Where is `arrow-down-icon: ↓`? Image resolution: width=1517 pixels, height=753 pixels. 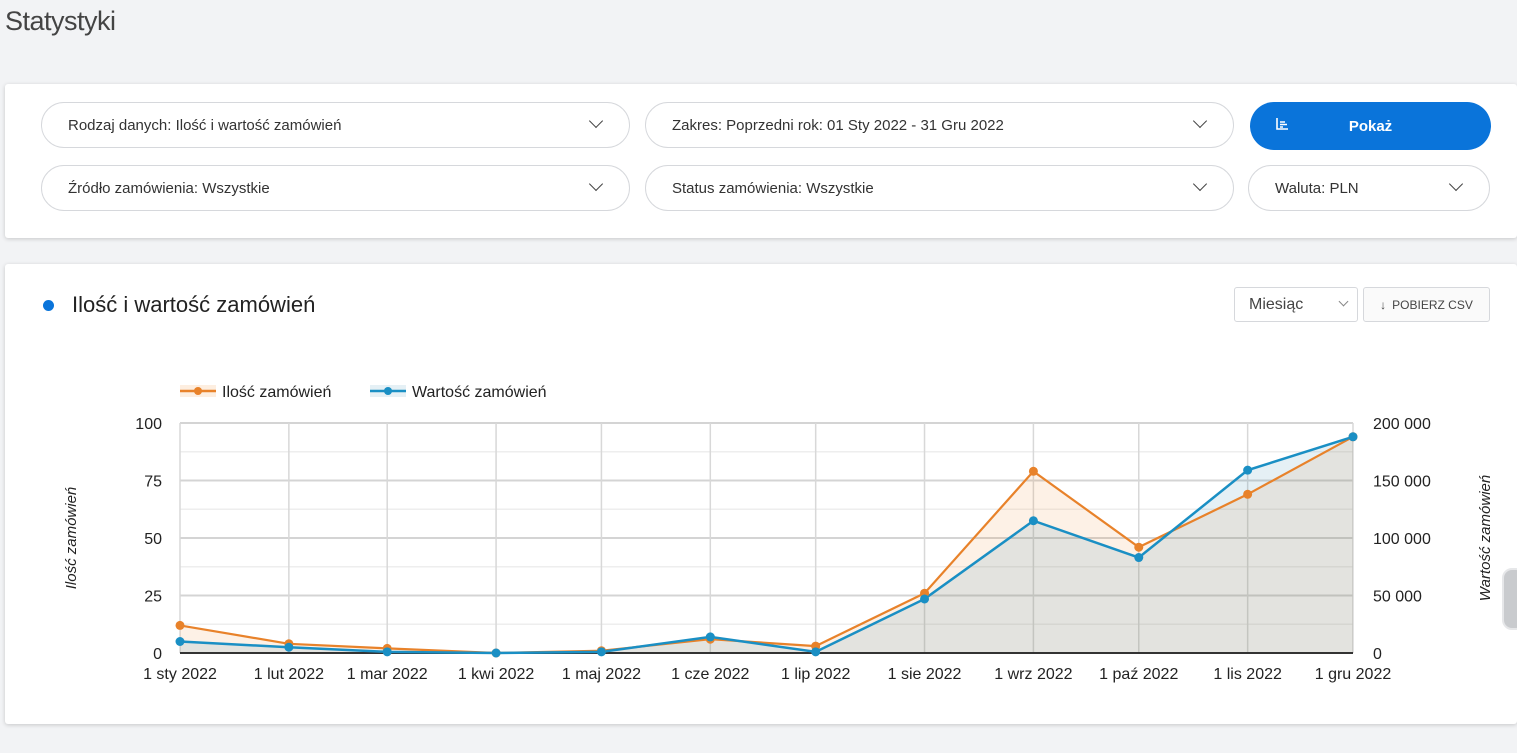 arrow-down-icon: ↓ is located at coordinates (1383, 304).